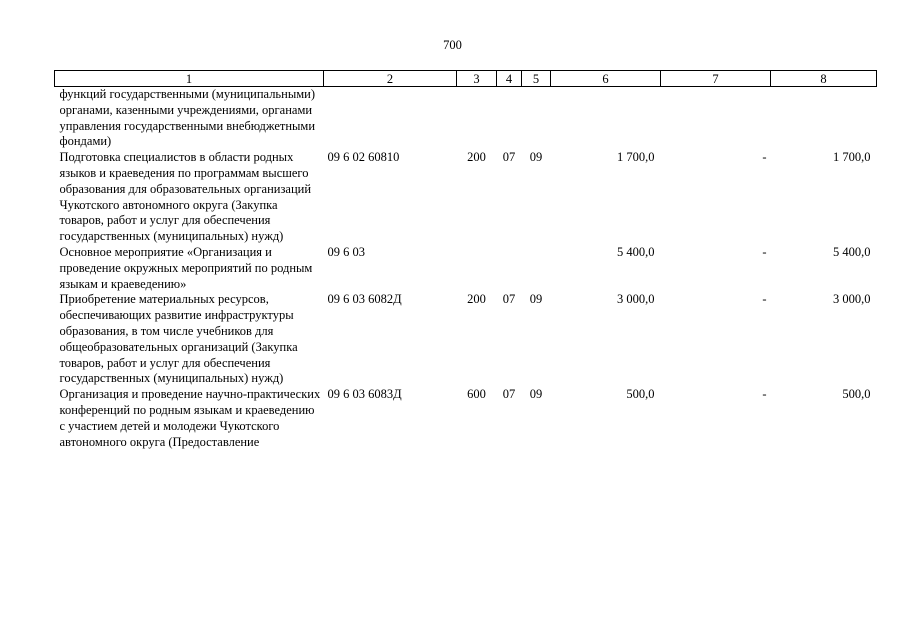 The width and height of the screenshot is (905, 640). I want to click on row-sum: 1 700,0, so click(636, 157).